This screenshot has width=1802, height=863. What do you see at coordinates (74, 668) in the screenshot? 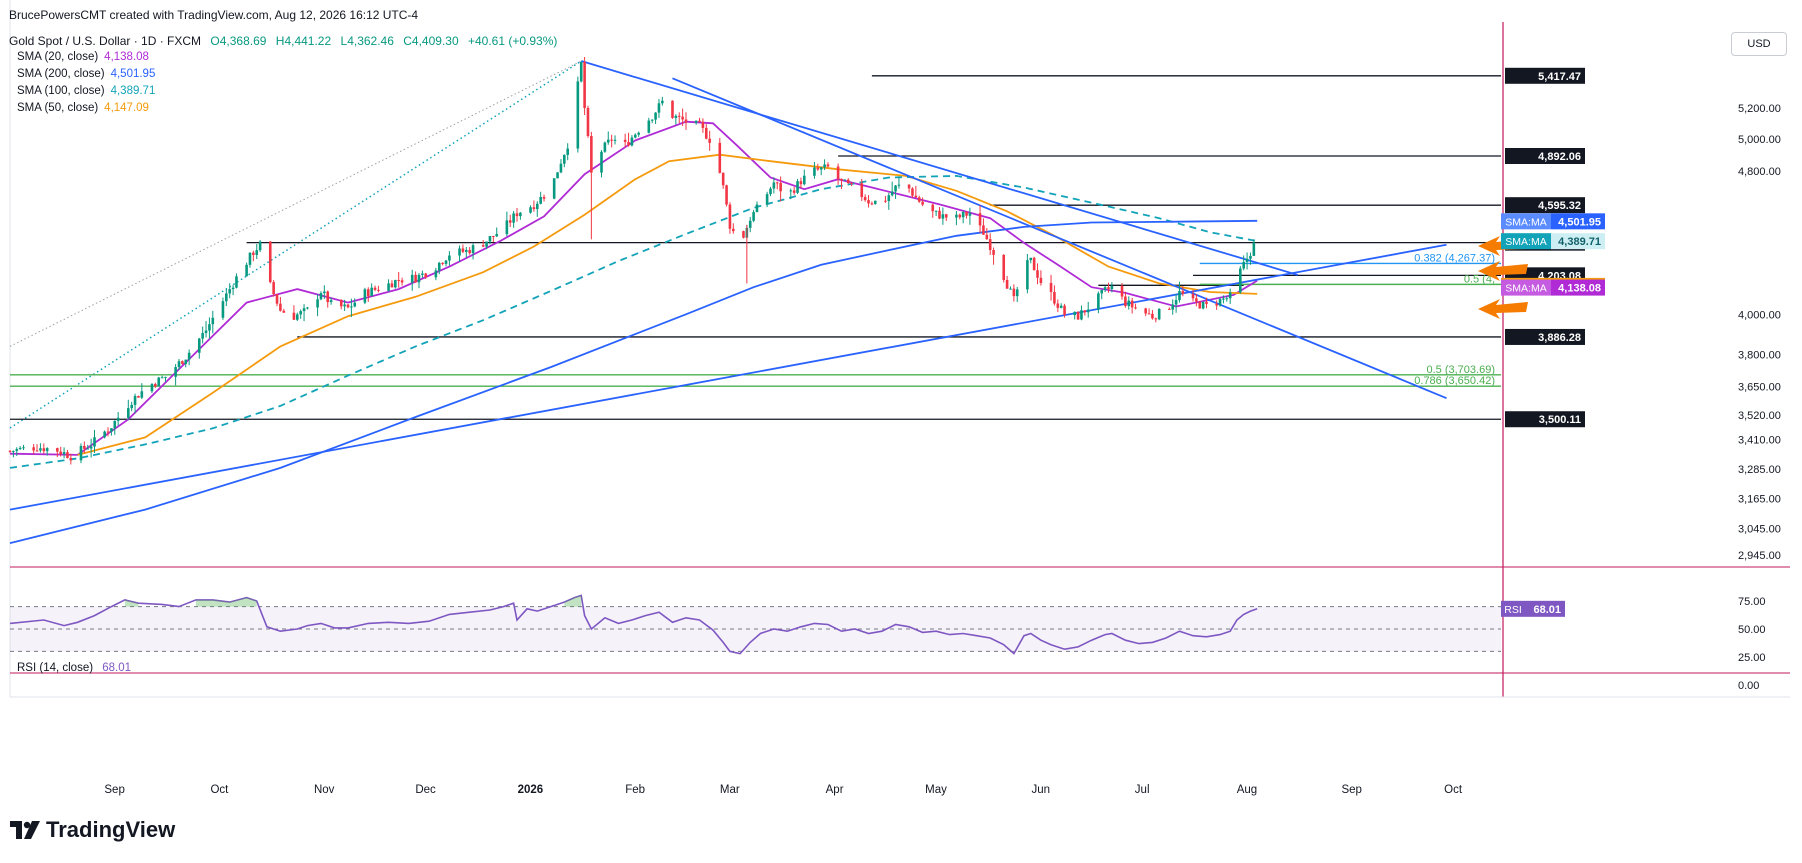
I see `rsi-legend: RSI (14, close) 68.01` at bounding box center [74, 668].